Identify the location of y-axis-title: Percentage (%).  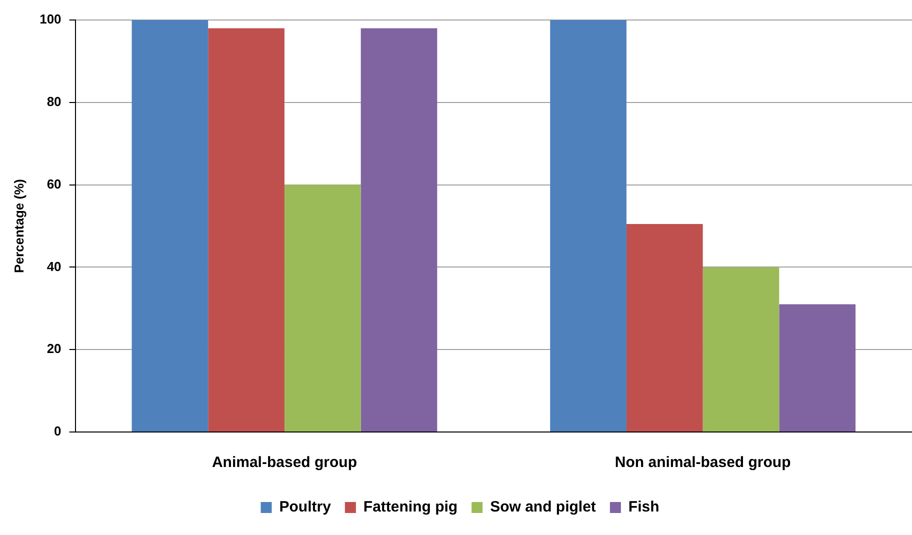
(18, 226).